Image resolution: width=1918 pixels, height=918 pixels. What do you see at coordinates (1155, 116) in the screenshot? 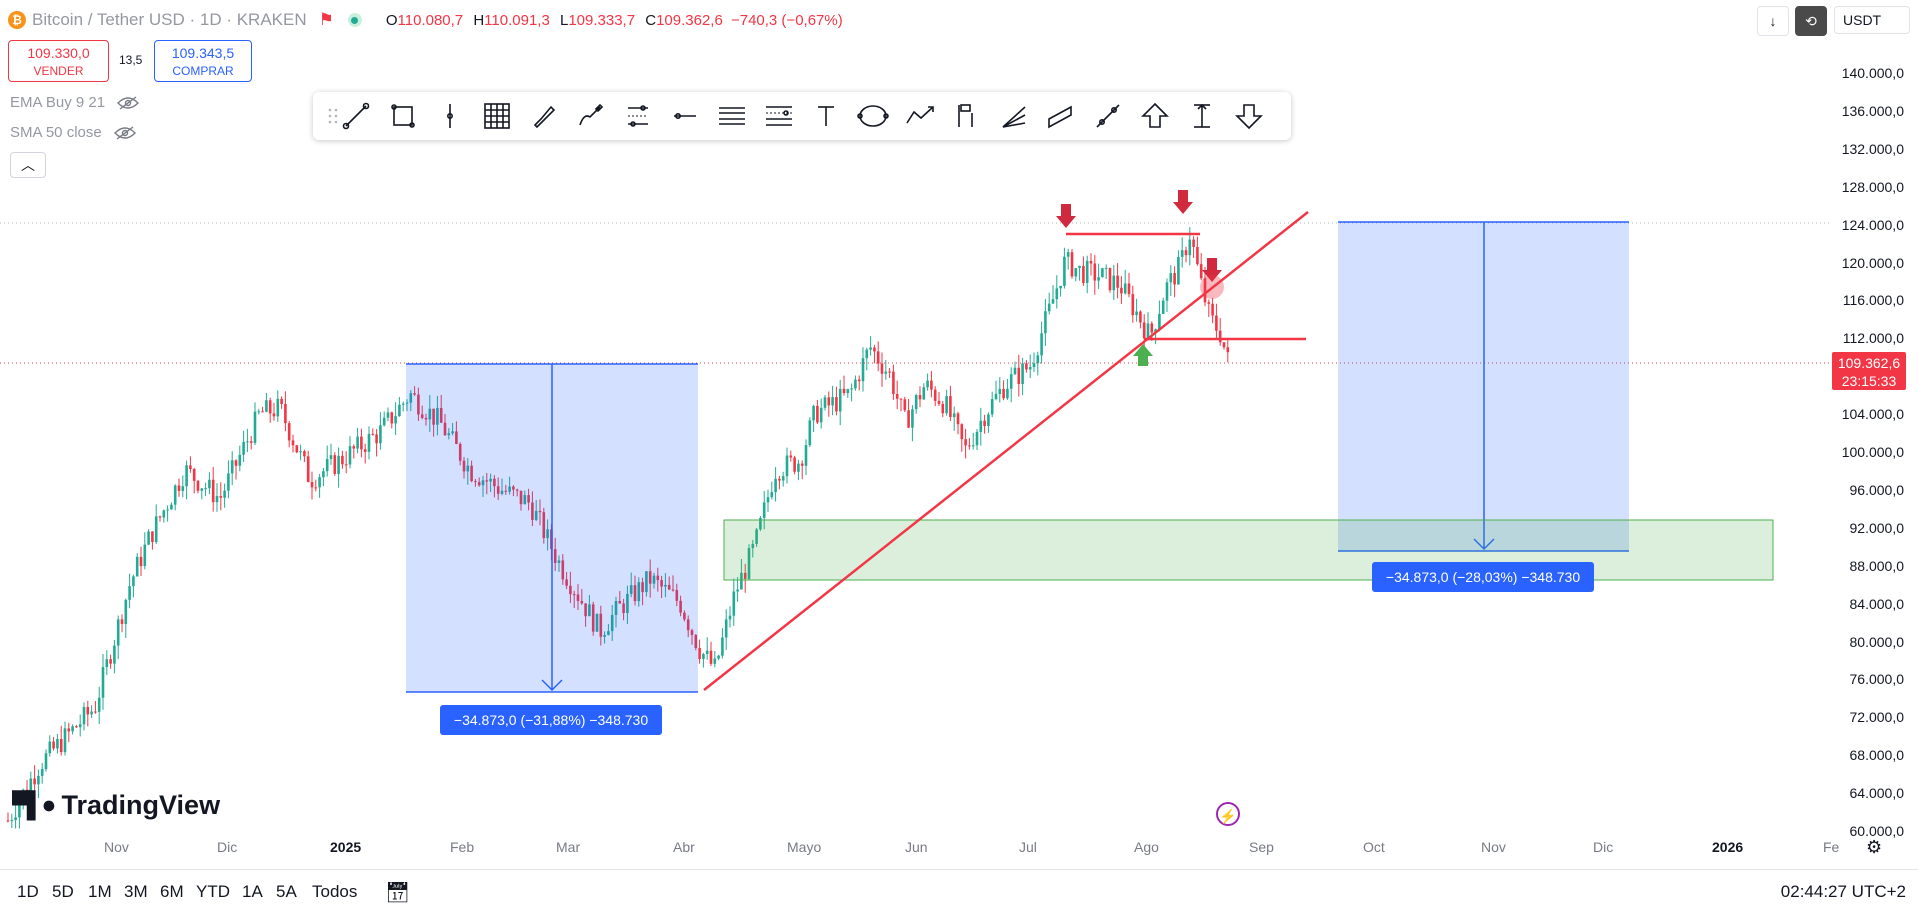
I see `arrow-up-icon` at bounding box center [1155, 116].